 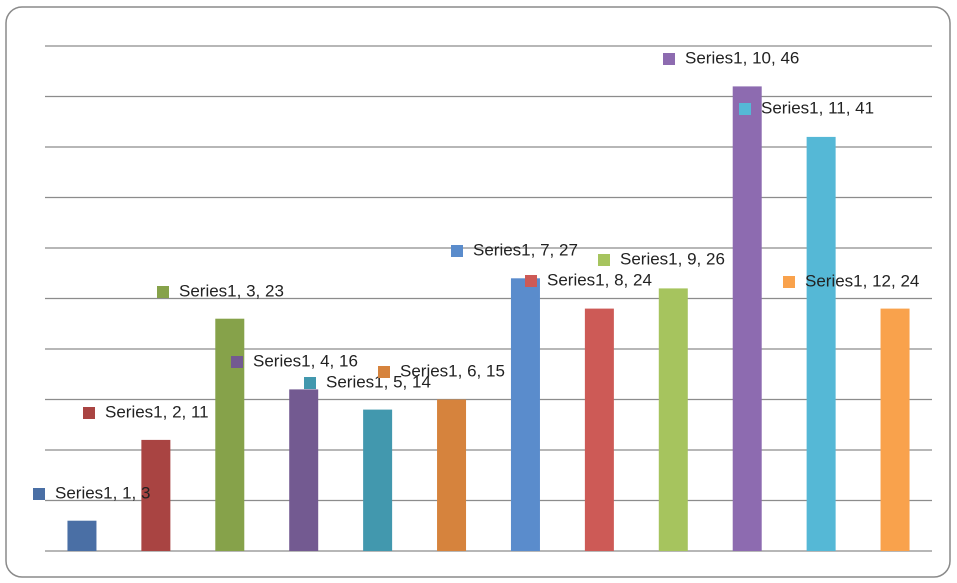 I want to click on data-label: Series1, 9, 26, so click(x=672, y=258).